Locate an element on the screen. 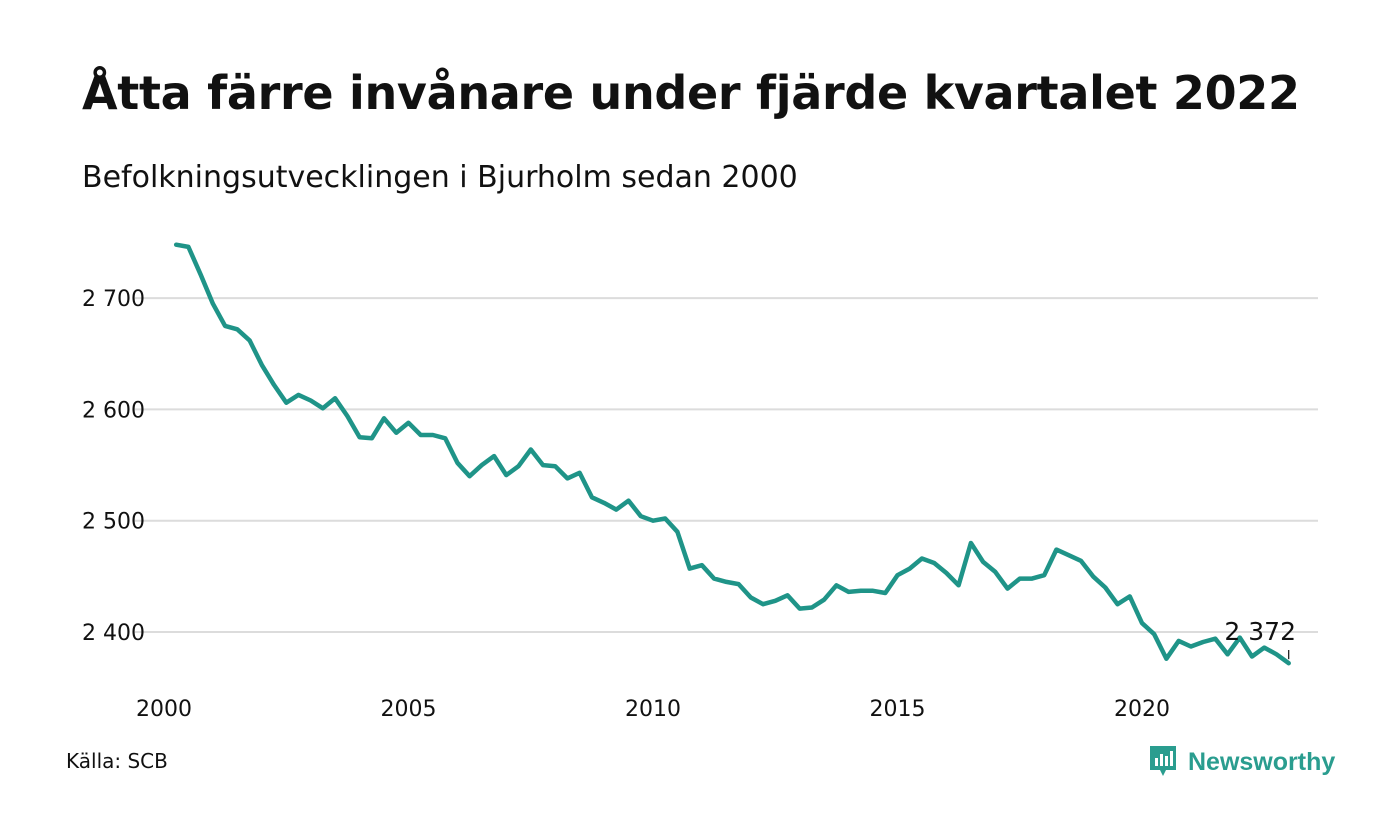 This screenshot has width=1400, height=840. y-axis-ticks: 2 400 2 500 2 600 2 700 is located at coordinates (113, 466).